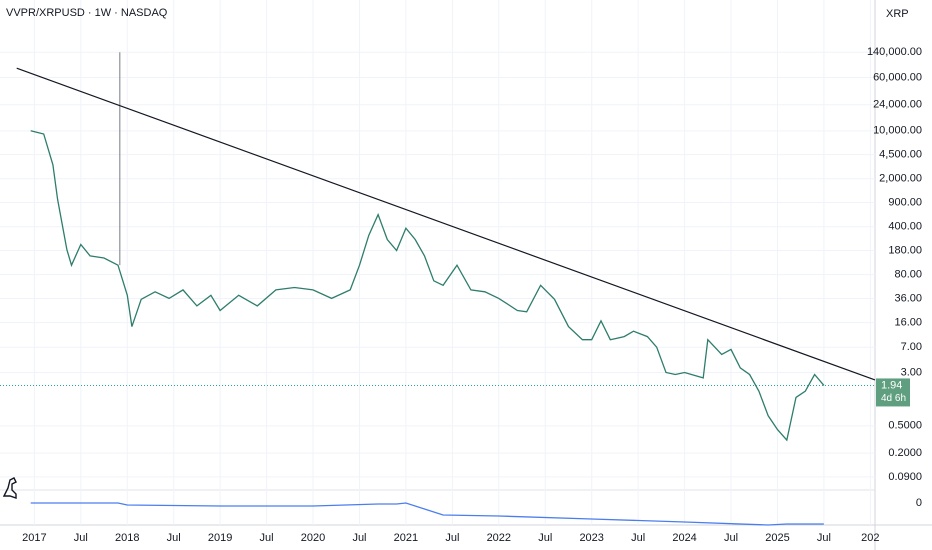  What do you see at coordinates (905, 250) in the screenshot?
I see `y-tick-label: 180.00` at bounding box center [905, 250].